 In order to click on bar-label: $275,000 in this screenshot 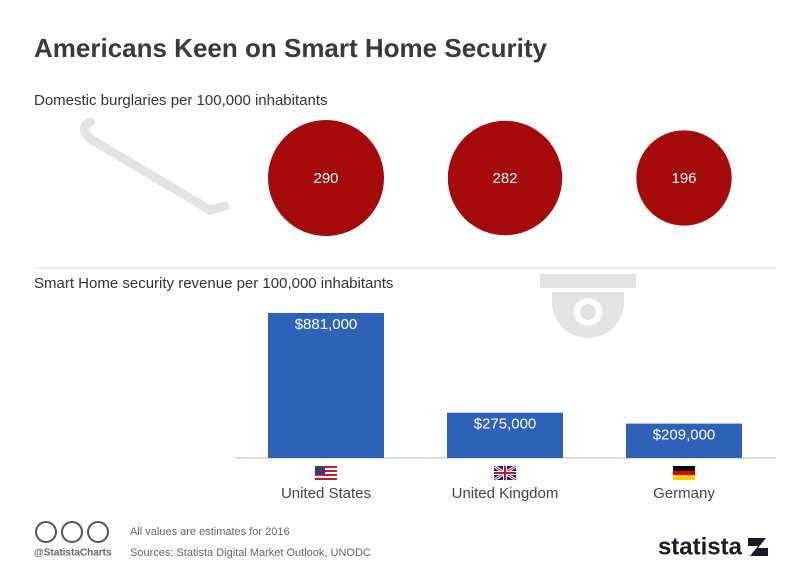, I will do `click(505, 424)`.